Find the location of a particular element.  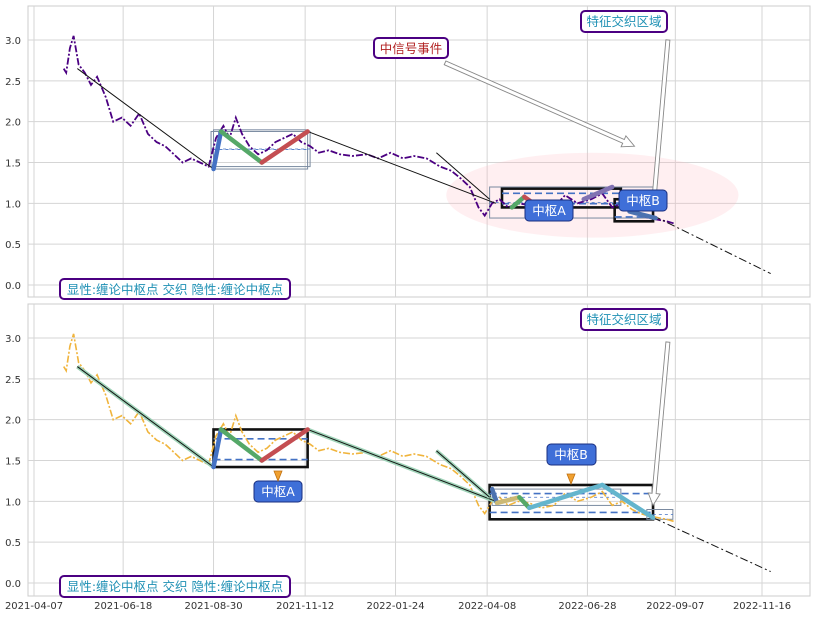

top-pivot-b-label: 中枢B is located at coordinates (643, 200).